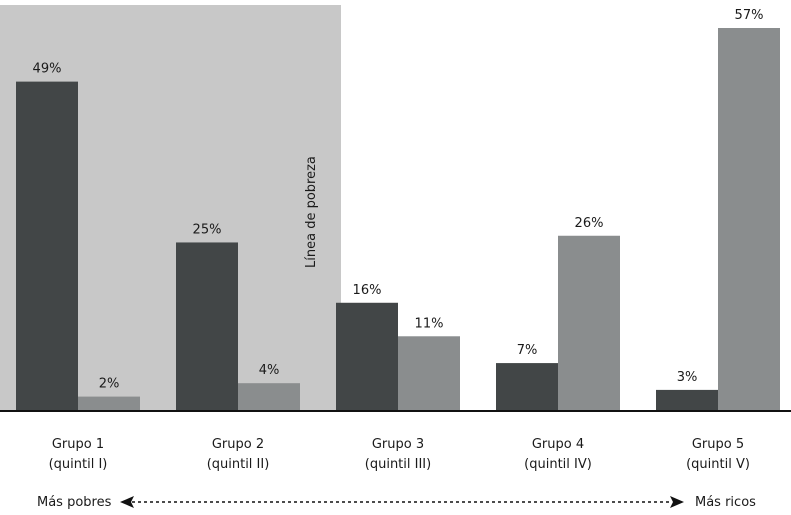 This screenshot has width=791, height=515. What do you see at coordinates (398, 444) in the screenshot?
I see `category-label-3: Grupo 3` at bounding box center [398, 444].